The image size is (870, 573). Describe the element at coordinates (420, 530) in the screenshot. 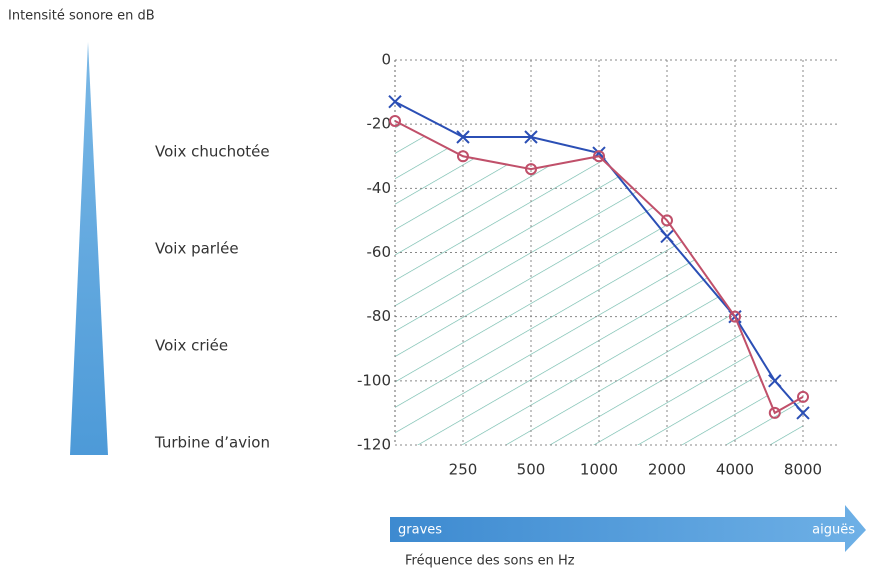

I see `arrow-label: graves` at that location.